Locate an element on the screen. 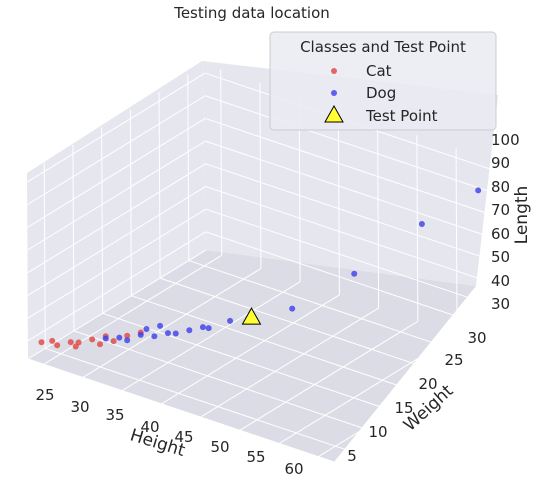 The height and width of the screenshot is (482, 540). x-axis-line is located at coordinates (181, 410).